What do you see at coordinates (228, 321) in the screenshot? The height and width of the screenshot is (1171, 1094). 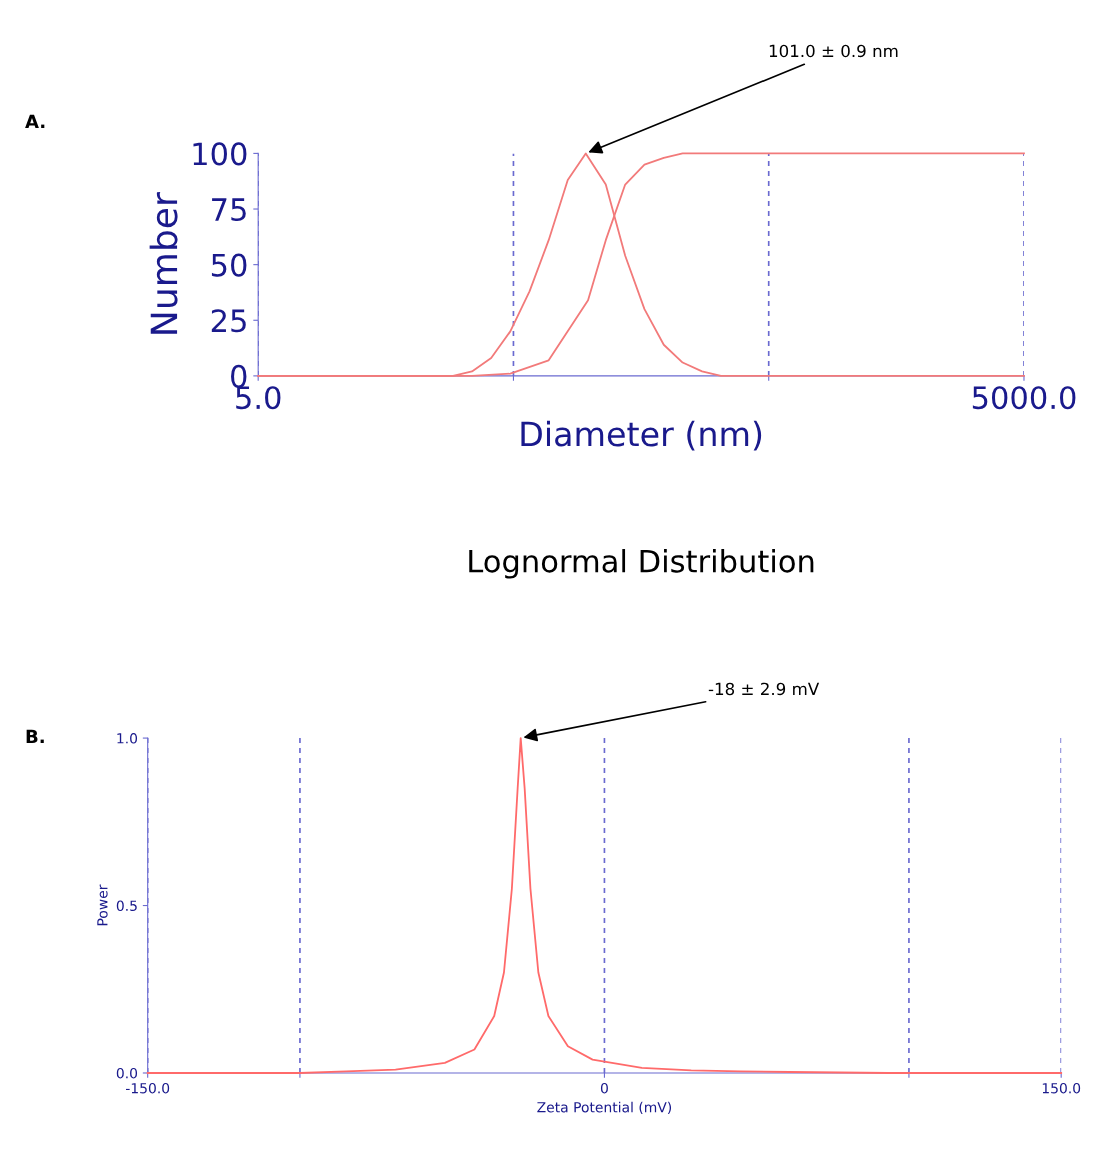 I see `y-tick-label: 25` at bounding box center [228, 321].